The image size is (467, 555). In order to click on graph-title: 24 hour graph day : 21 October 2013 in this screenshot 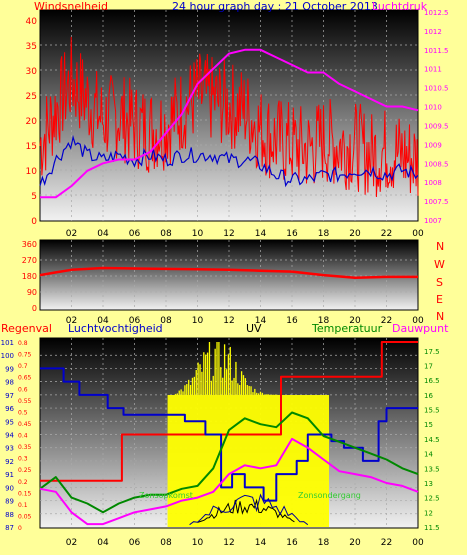, I will do `click(275, 6)`.